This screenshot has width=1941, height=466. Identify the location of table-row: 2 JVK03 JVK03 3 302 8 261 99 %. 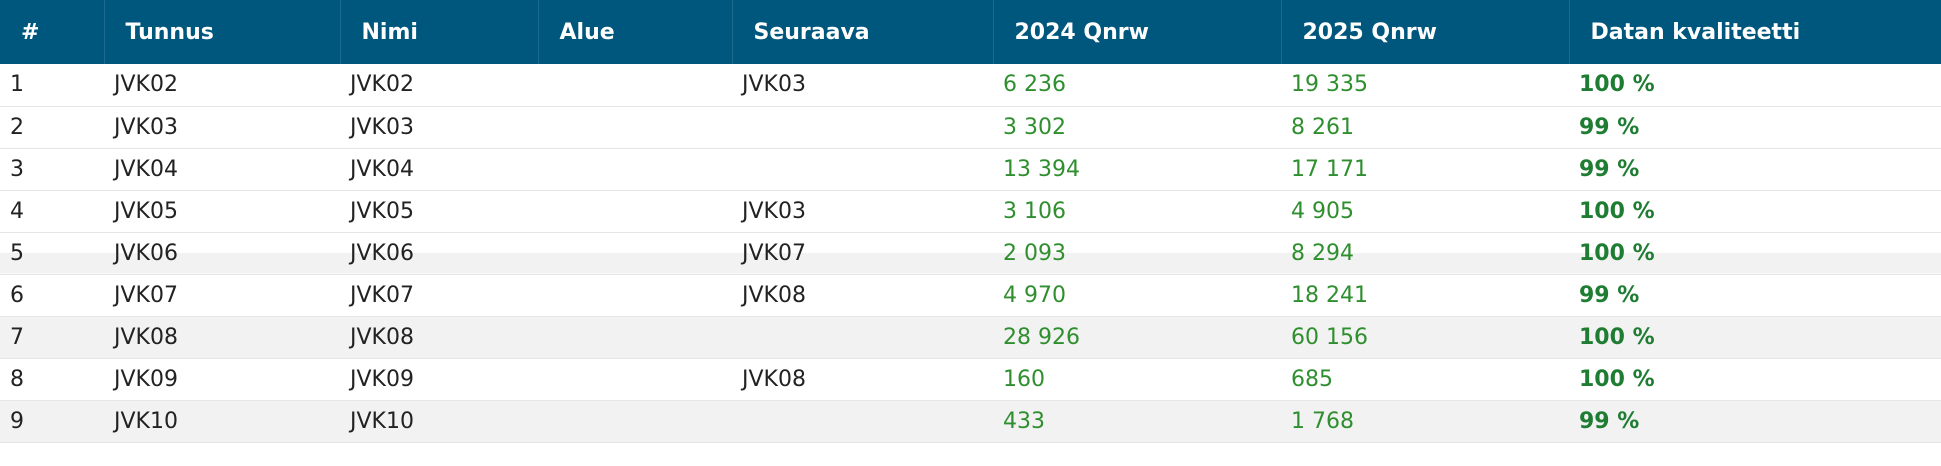
(970, 127).